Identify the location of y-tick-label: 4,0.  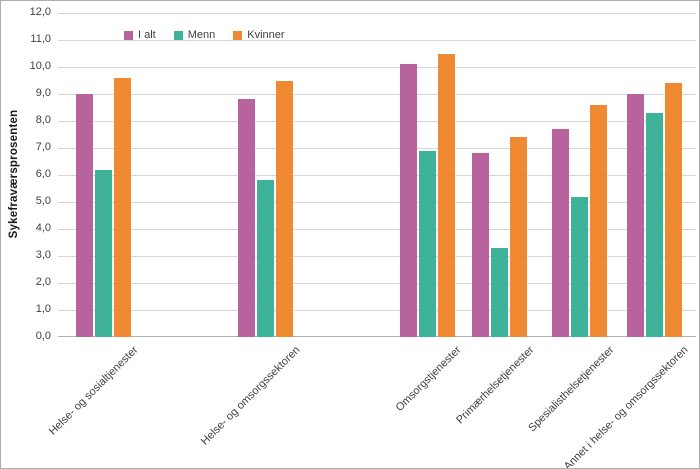
(43, 228).